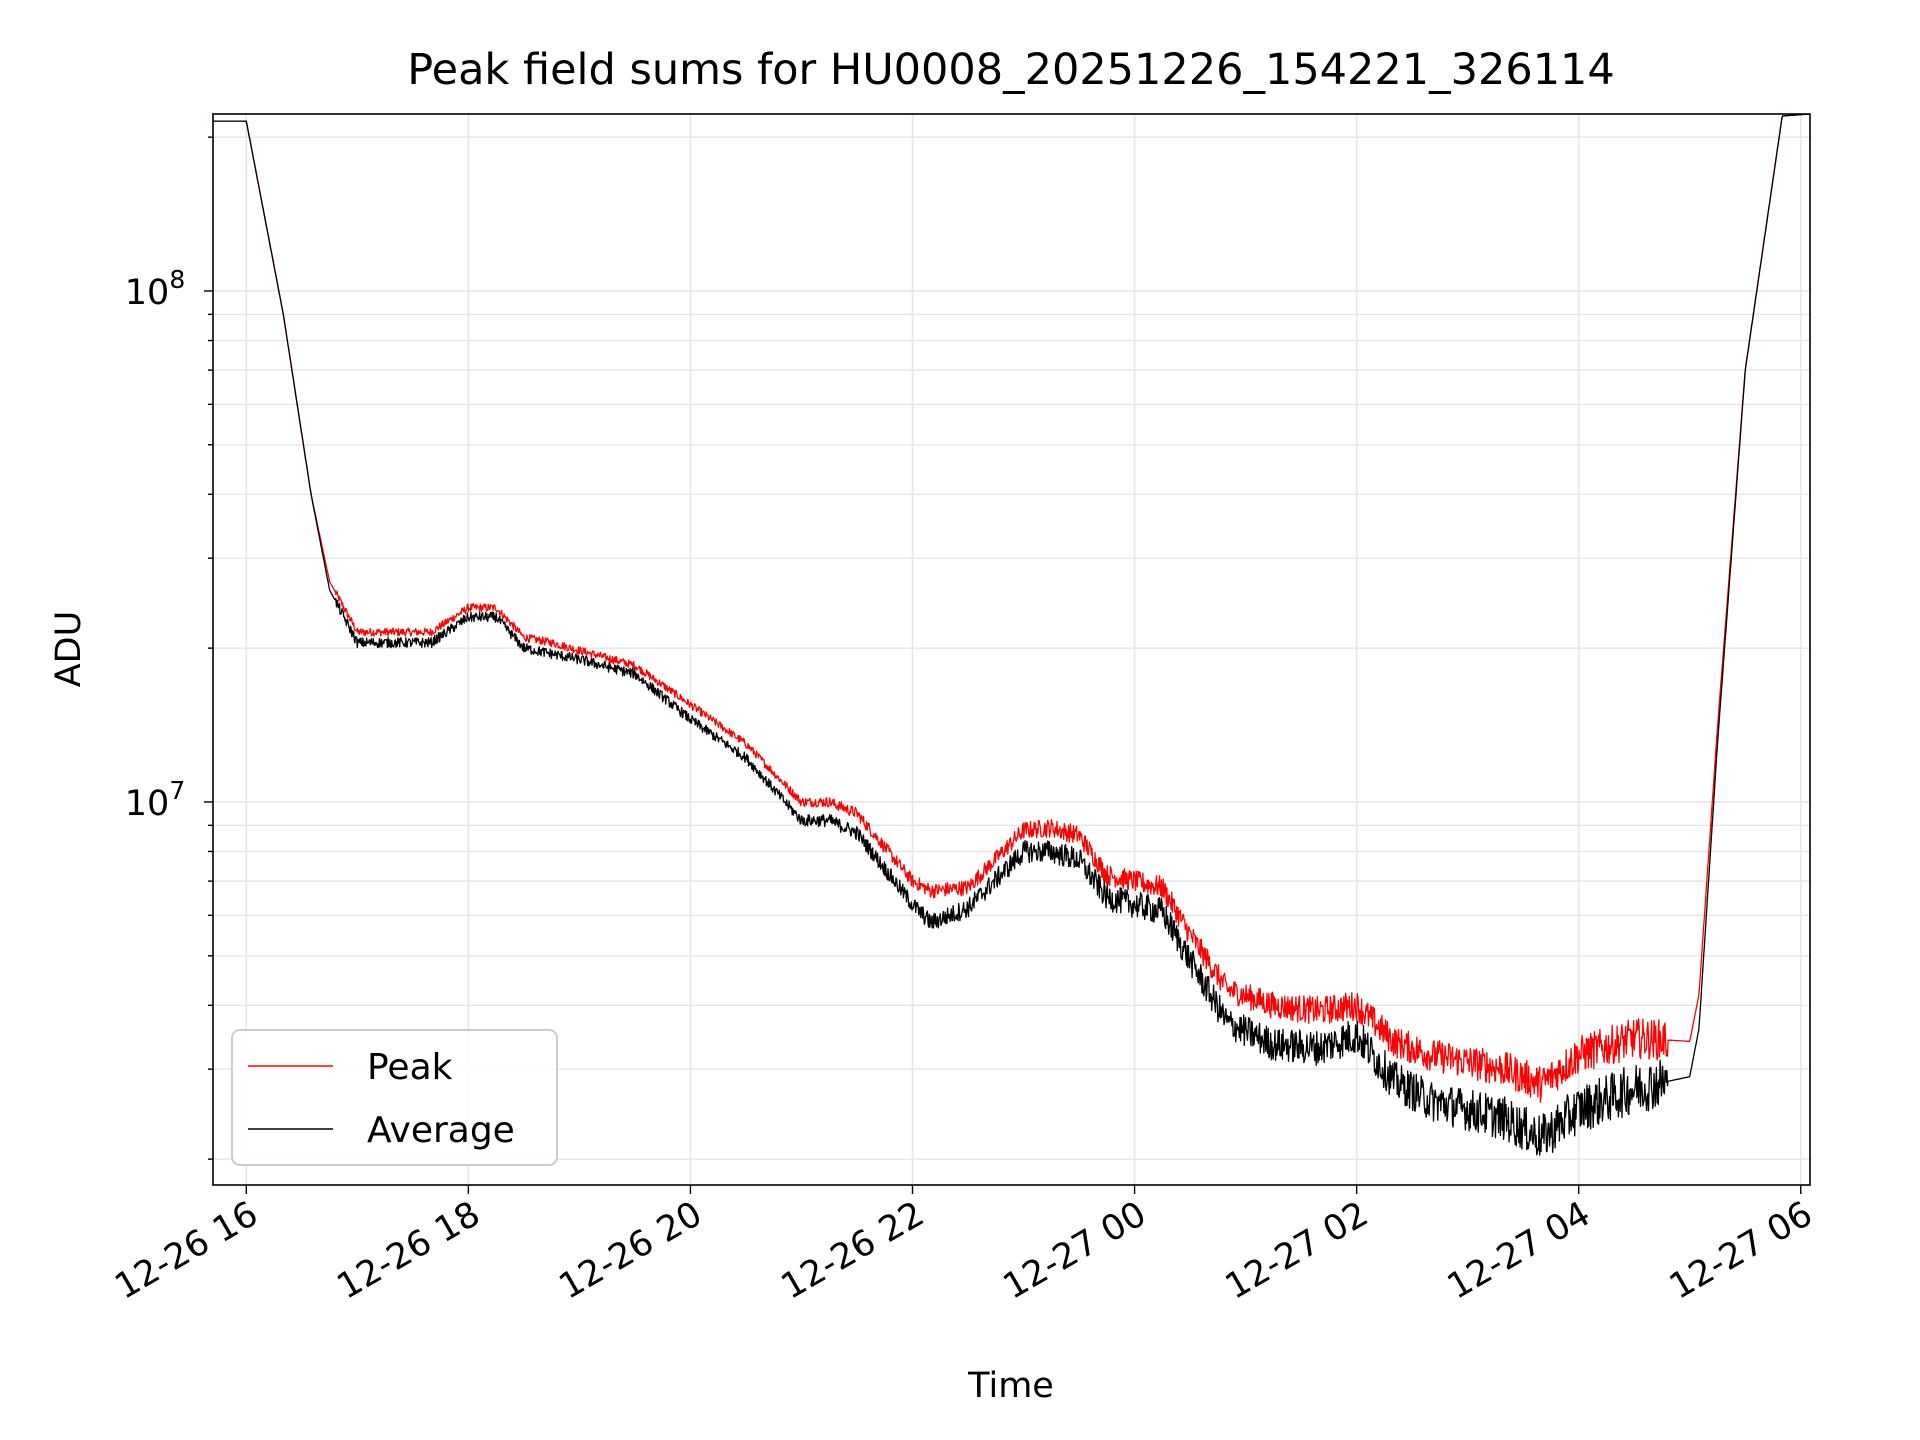 The width and height of the screenshot is (1920, 1440). I want to click on x-axis-label: Time, so click(1010, 1386).